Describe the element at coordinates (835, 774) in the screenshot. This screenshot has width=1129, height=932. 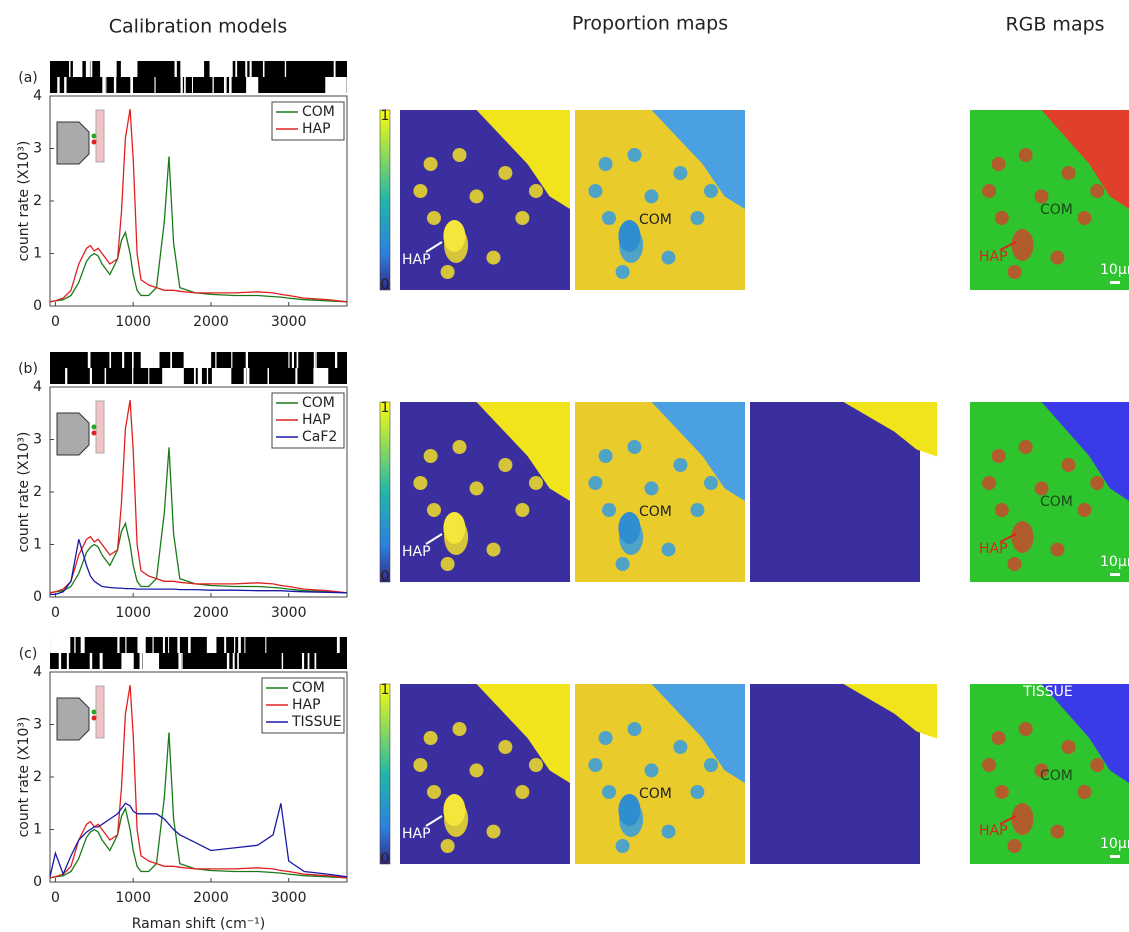
I see `map` at that location.